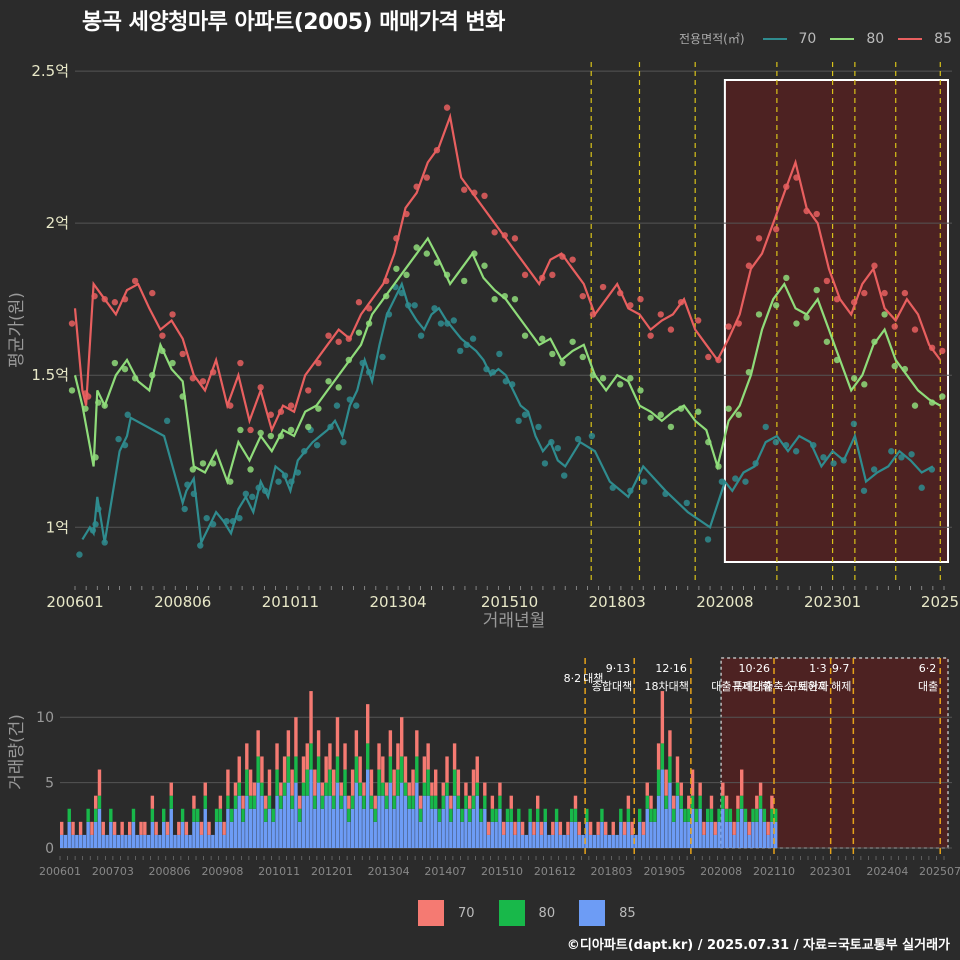  What do you see at coordinates (50, 71) in the screenshot?
I see `y-tick-label: 2.5억` at bounding box center [50, 71].